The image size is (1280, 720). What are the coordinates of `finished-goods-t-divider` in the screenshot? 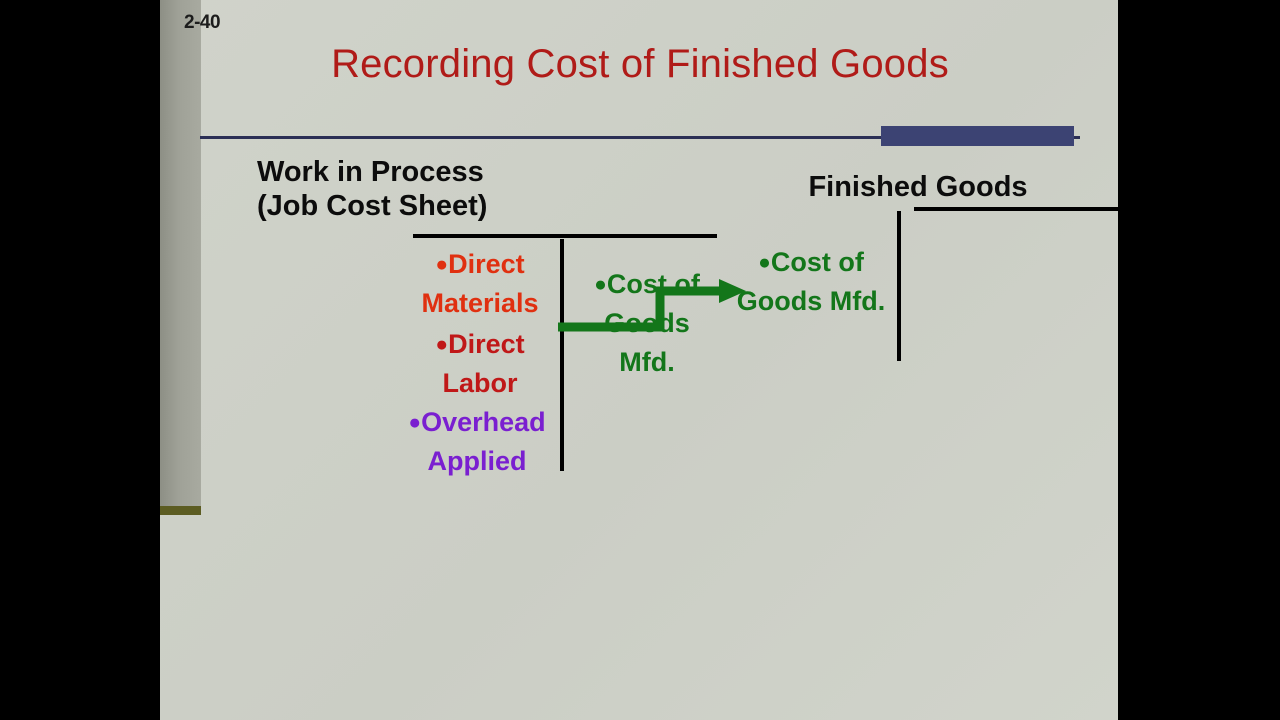 It's located at (899, 286).